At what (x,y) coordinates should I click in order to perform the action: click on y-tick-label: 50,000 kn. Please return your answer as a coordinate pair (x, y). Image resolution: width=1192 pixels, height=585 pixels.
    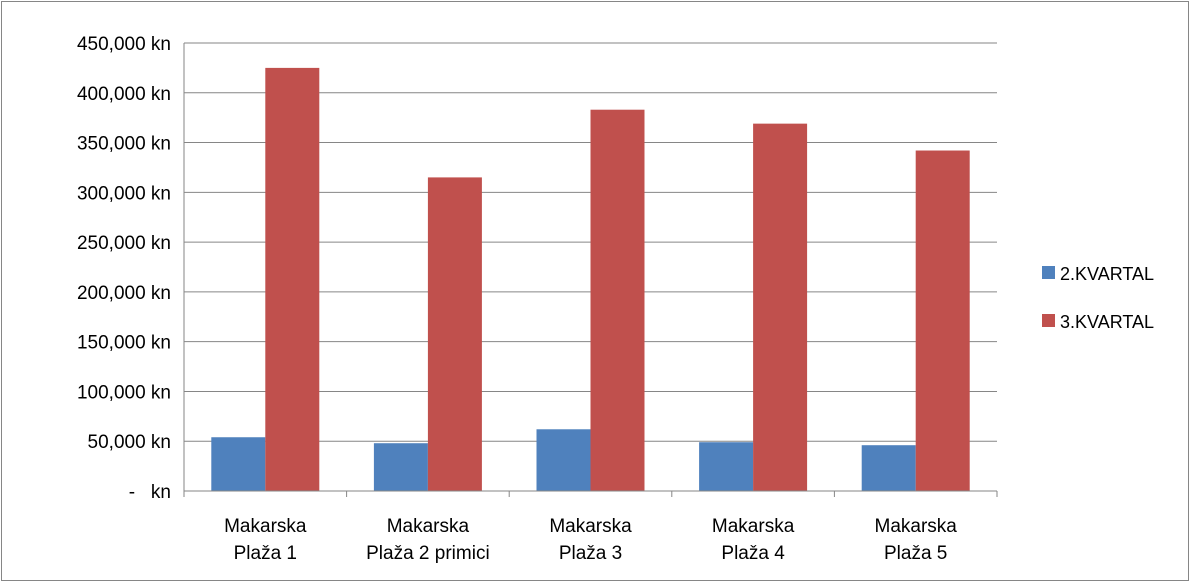
    Looking at the image, I should click on (129, 442).